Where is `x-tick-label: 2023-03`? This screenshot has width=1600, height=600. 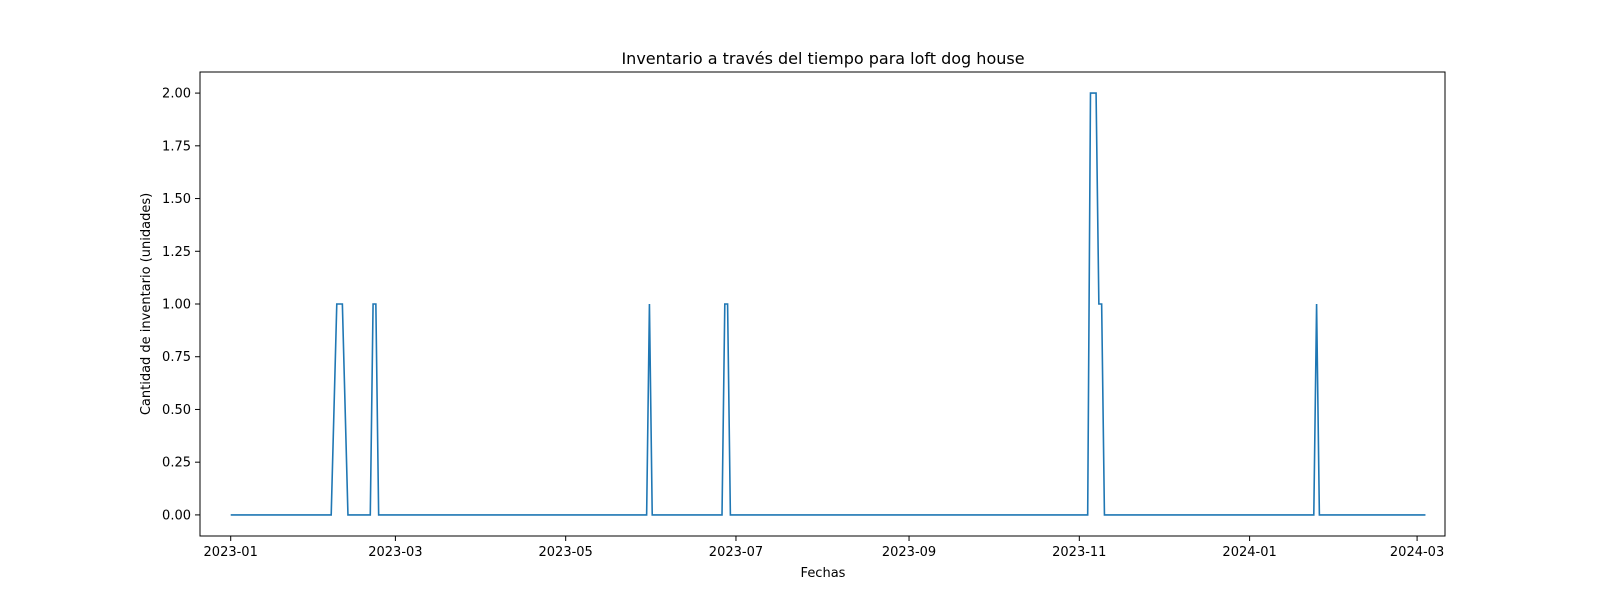
x-tick-label: 2023-03 is located at coordinates (395, 552).